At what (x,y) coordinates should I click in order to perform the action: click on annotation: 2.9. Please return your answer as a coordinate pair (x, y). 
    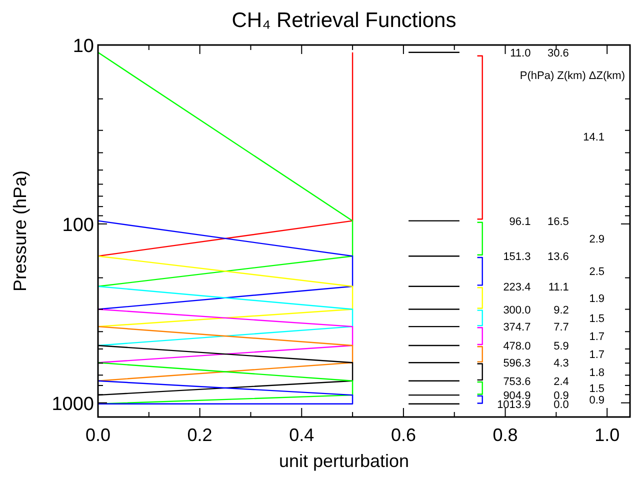
    Looking at the image, I should click on (597, 239).